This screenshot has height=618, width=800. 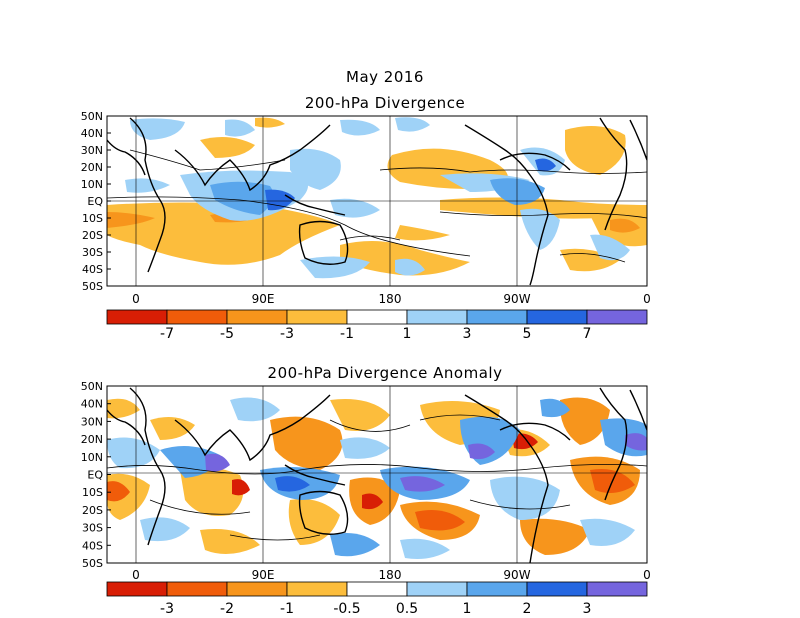 What do you see at coordinates (377, 599) in the screenshot?
I see `colorbar-anomaly: -3 -2 -1 -0.5 0.5 1 2 3` at bounding box center [377, 599].